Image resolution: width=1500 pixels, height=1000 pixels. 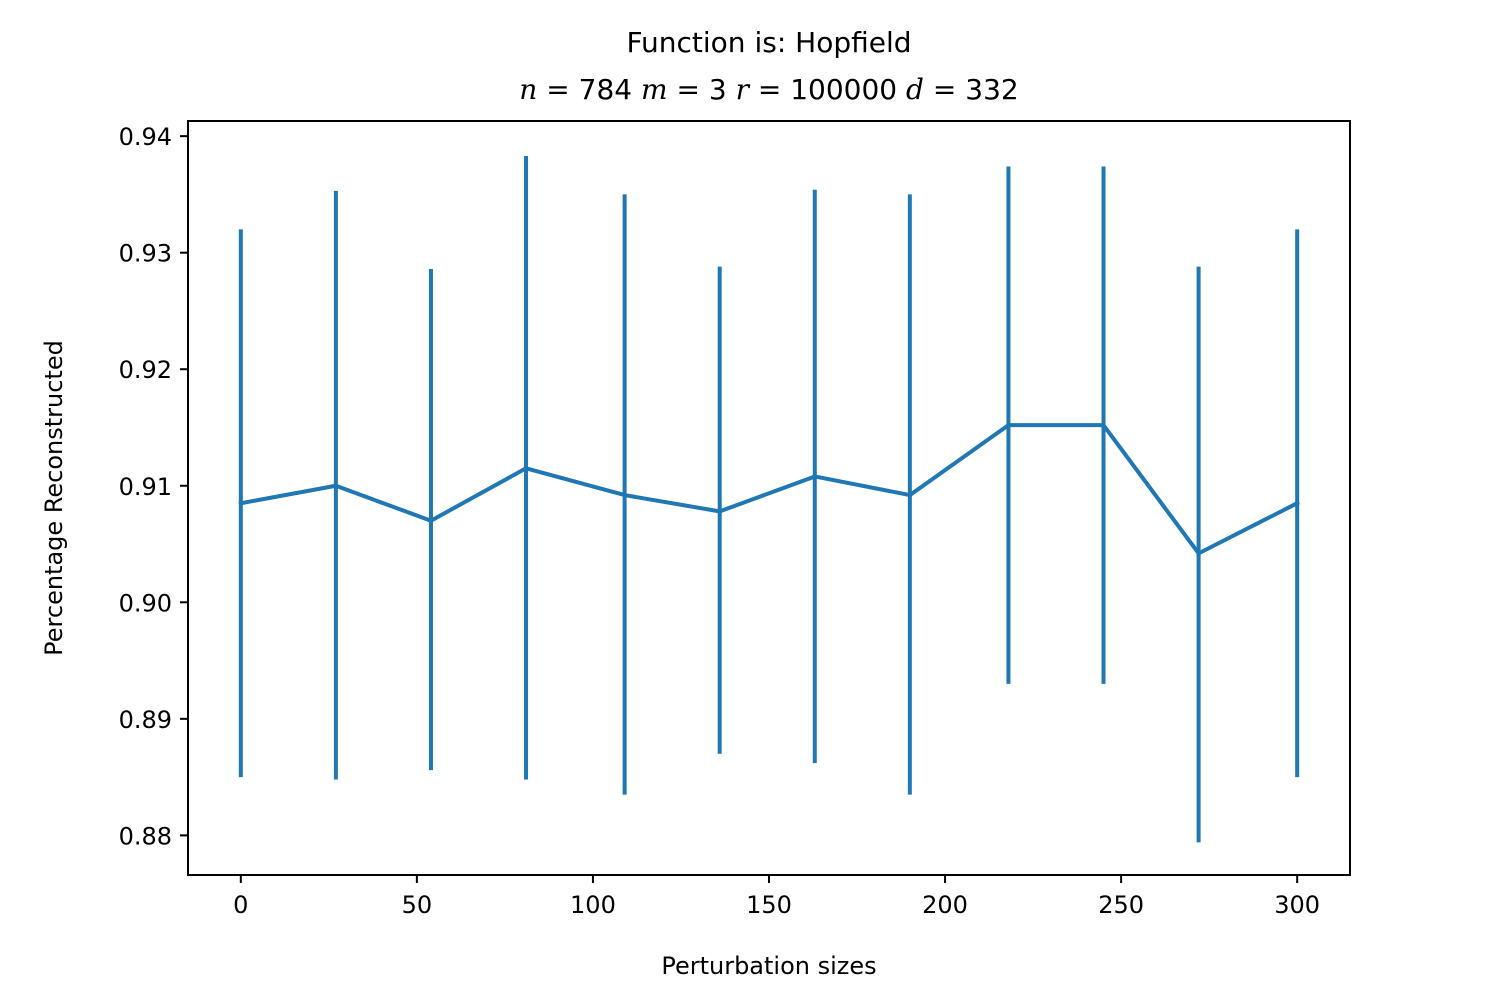 I want to click on subtitle-n-value: 784, so click(x=605, y=89).